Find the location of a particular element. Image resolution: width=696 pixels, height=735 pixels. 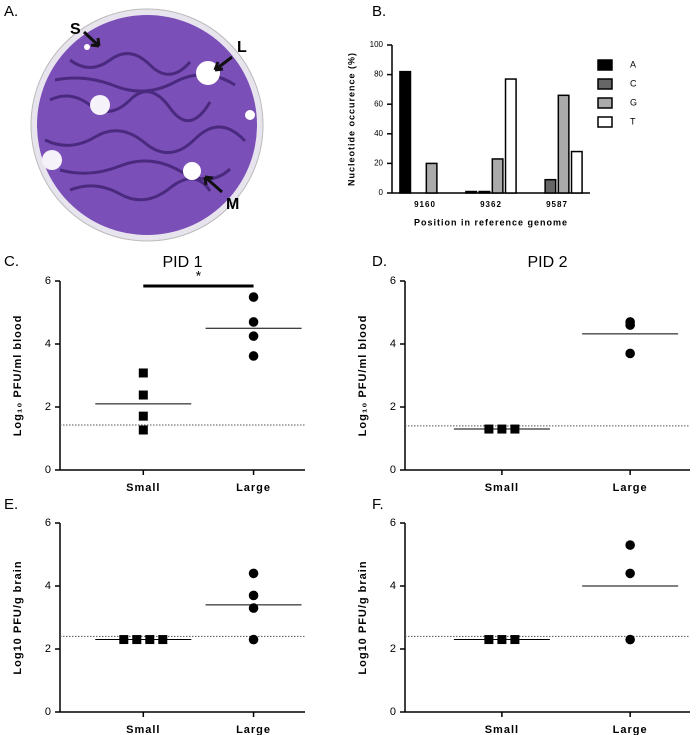

y-tick-label: 100 is located at coordinates (377, 44).